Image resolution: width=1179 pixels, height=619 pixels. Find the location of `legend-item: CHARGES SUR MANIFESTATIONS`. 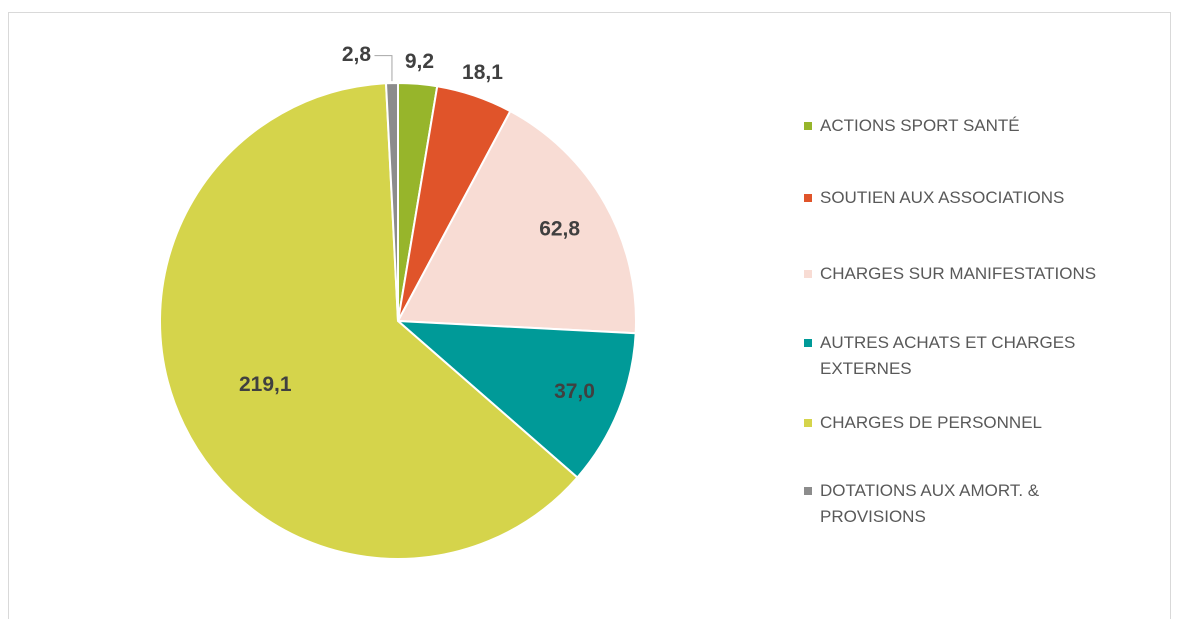

legend-item: CHARGES SUR MANIFESTATIONS is located at coordinates (974, 274).